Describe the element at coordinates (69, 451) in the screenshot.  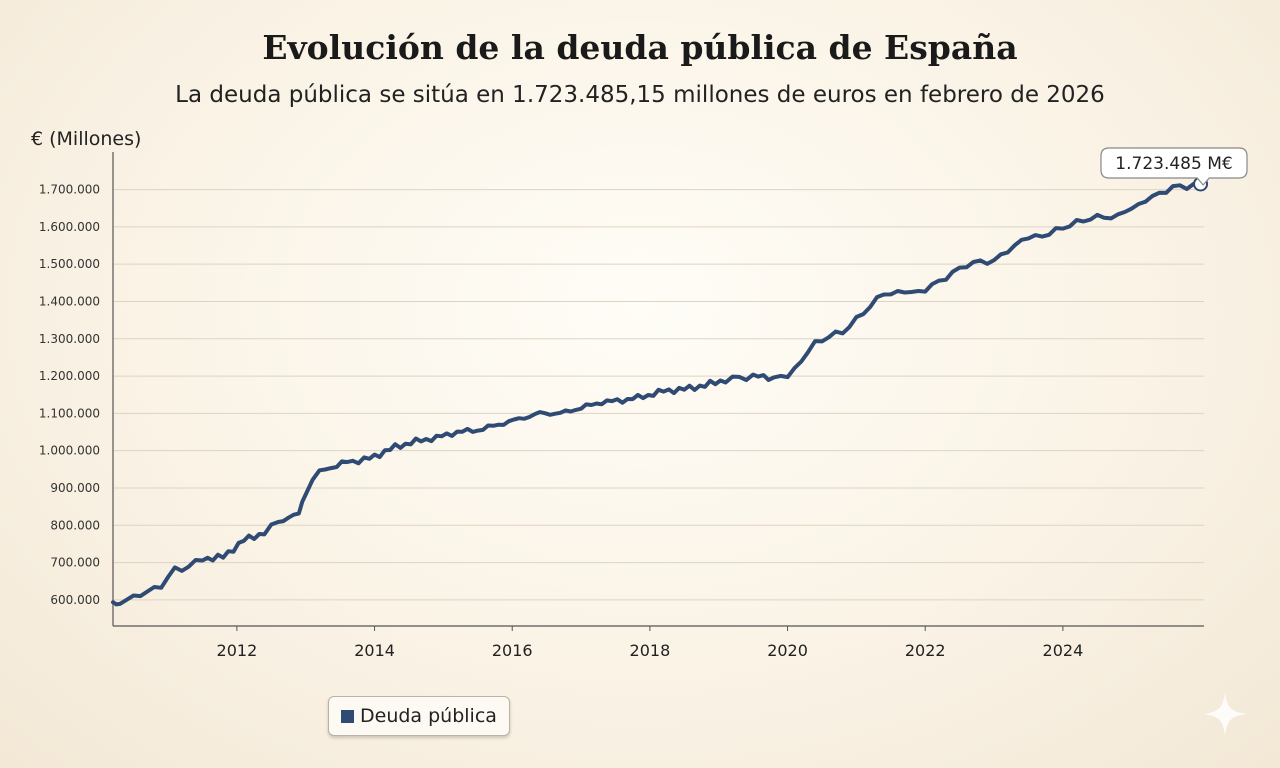
I see `y-tick-label: 1.000.000` at that location.